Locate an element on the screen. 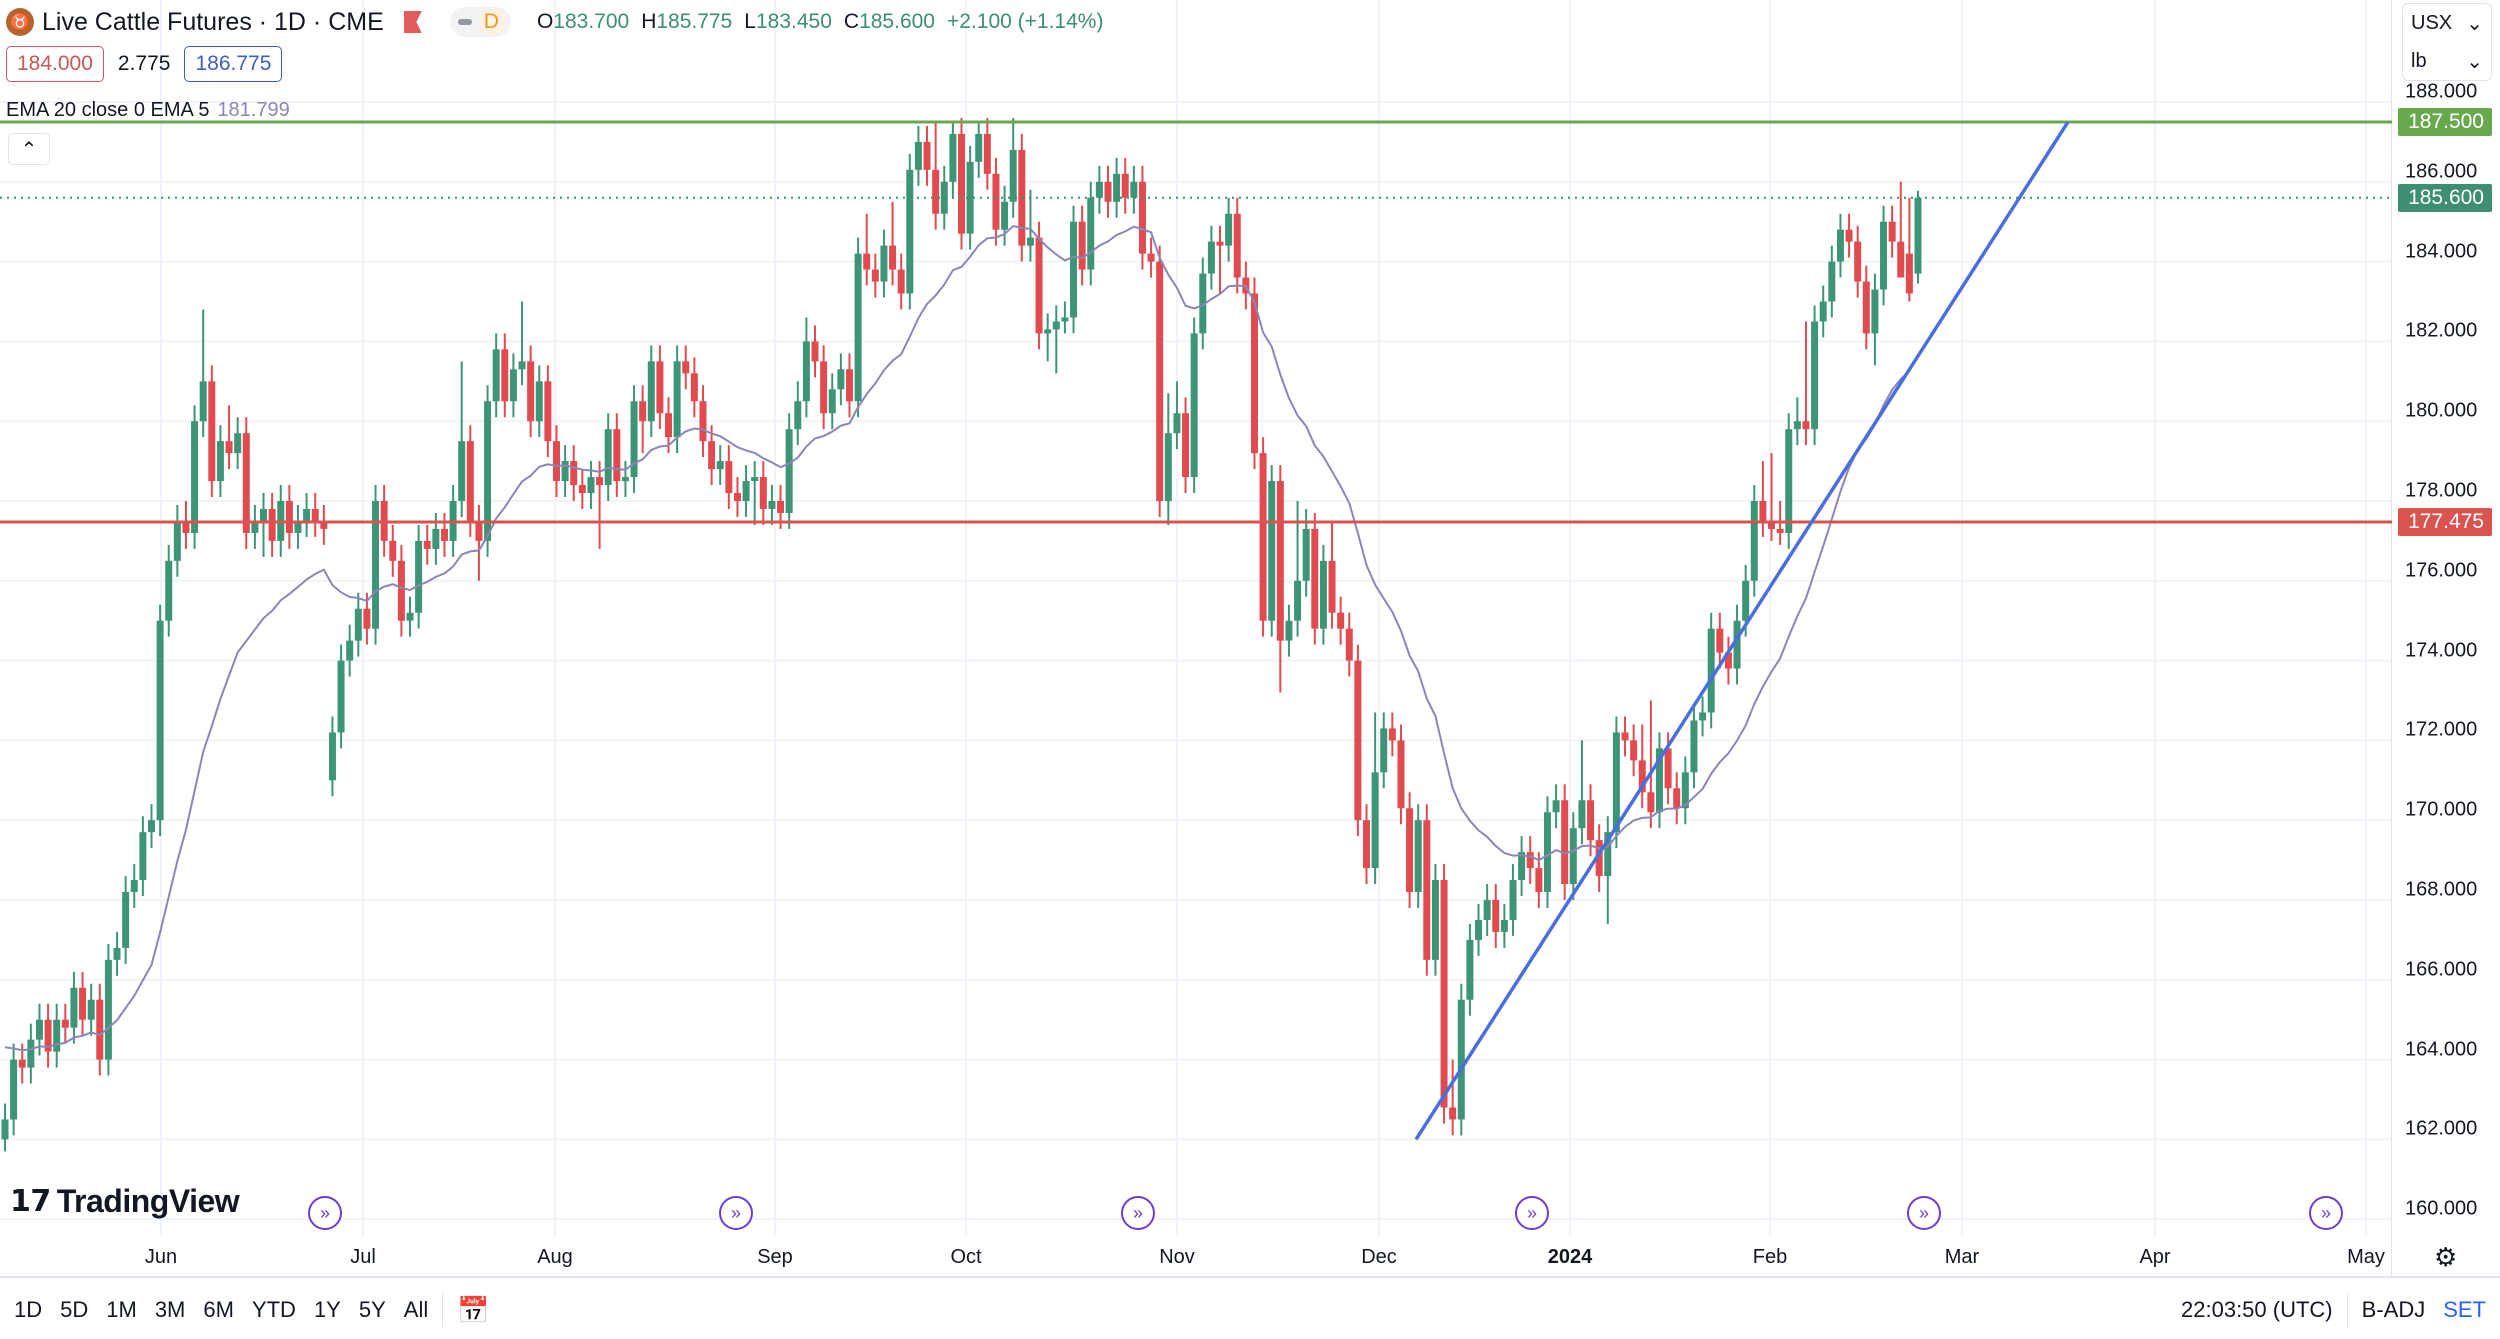  last_price-price-badge: 185.600 is located at coordinates (2445, 197).